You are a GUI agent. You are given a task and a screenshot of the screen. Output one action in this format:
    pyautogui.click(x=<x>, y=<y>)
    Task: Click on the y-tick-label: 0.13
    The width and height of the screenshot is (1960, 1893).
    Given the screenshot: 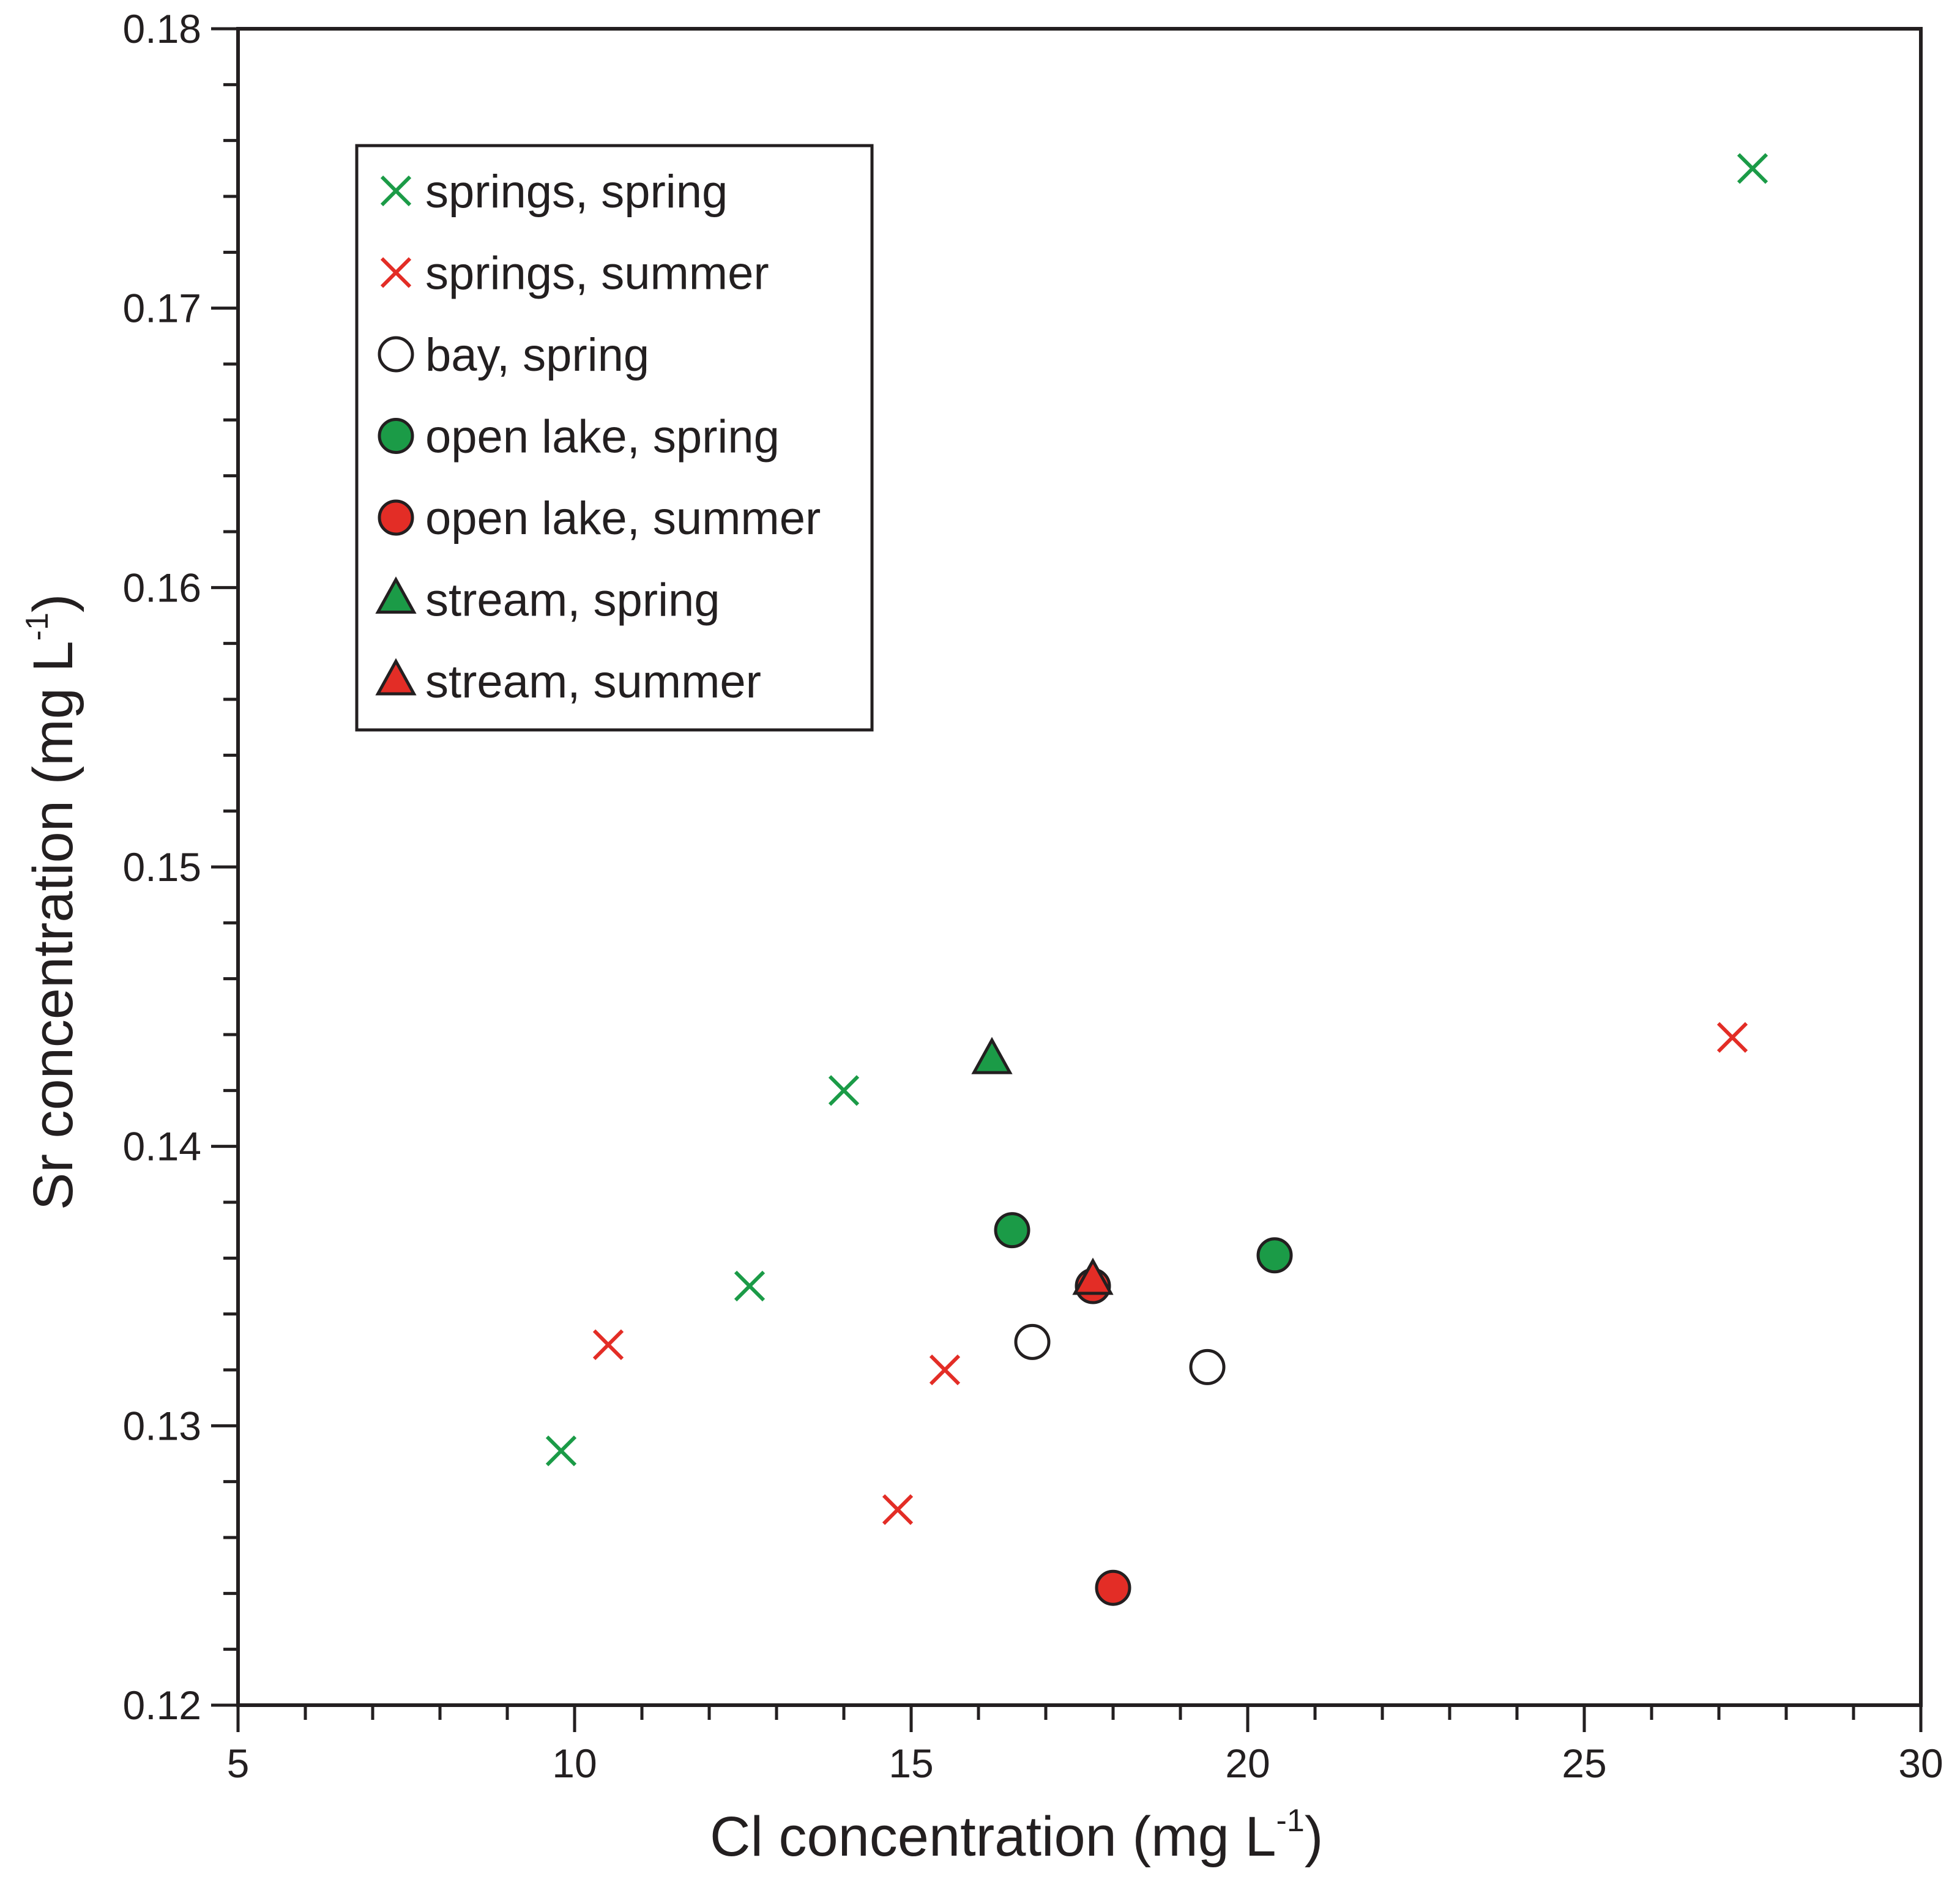 What is the action you would take?
    pyautogui.click(x=162, y=1426)
    